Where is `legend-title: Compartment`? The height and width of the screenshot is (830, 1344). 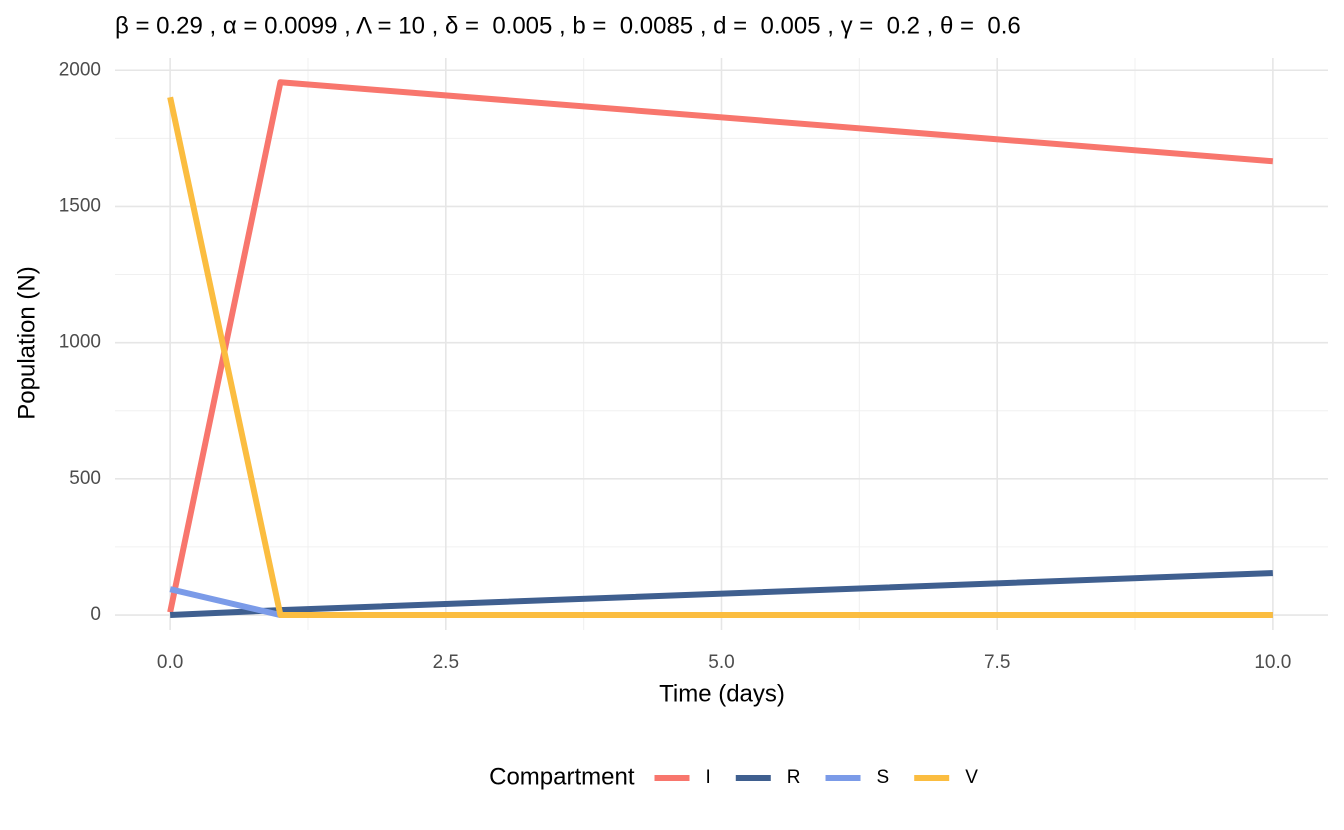
legend-title: Compartment is located at coordinates (562, 776).